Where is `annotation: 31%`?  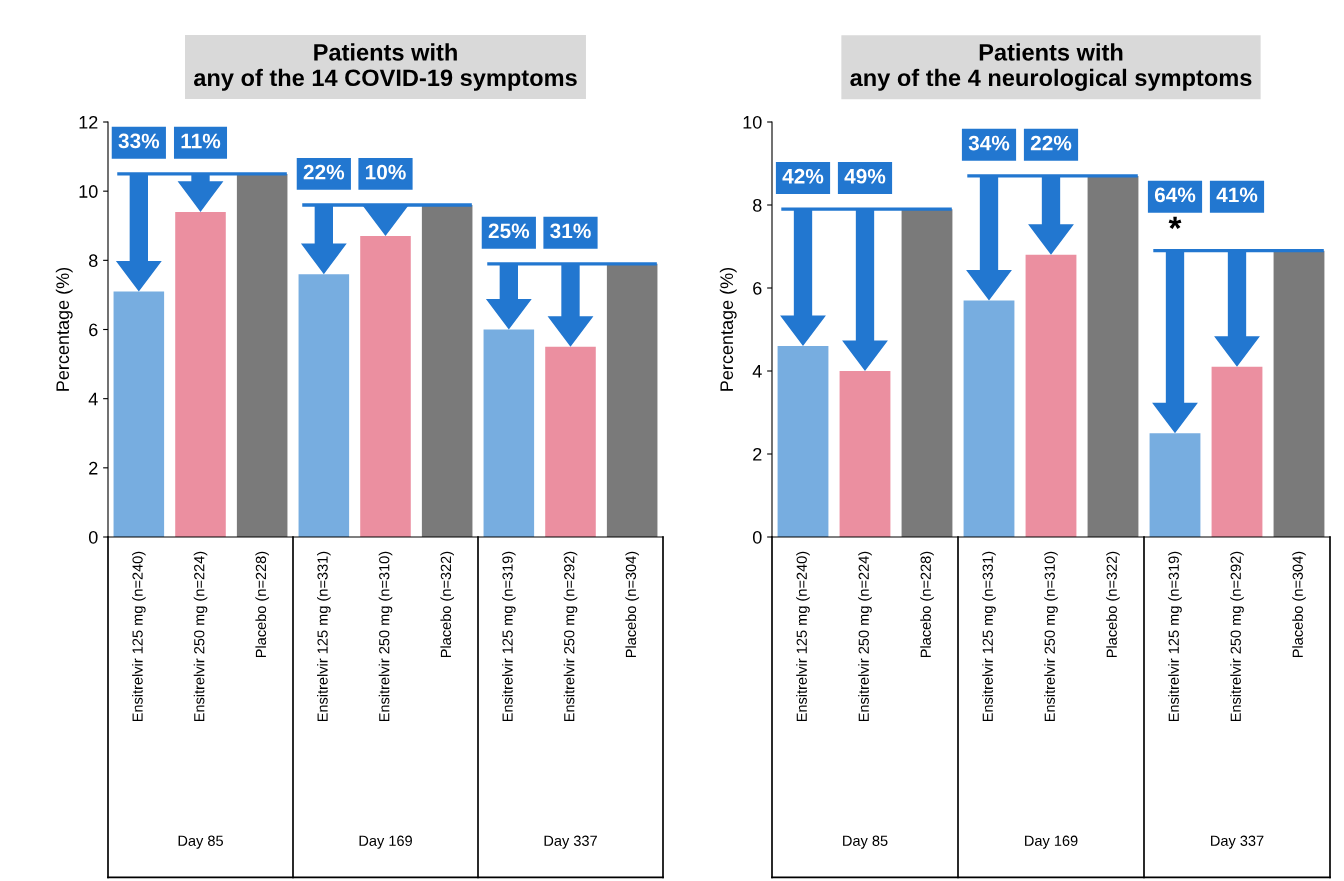 annotation: 31% is located at coordinates (570, 231).